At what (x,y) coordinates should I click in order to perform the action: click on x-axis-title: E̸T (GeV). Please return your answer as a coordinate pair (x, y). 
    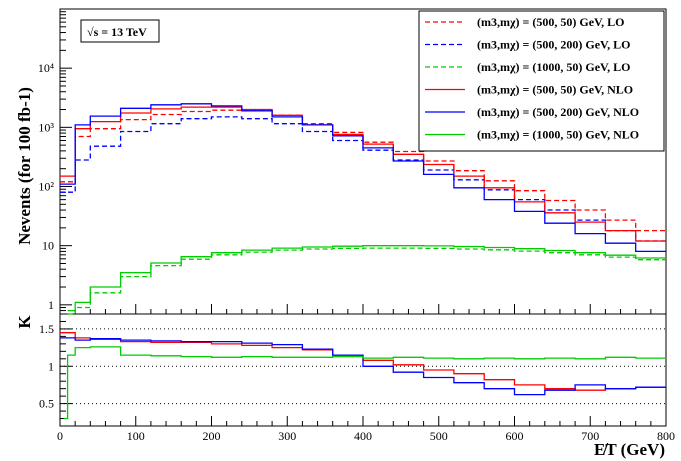
    Looking at the image, I should click on (629, 449).